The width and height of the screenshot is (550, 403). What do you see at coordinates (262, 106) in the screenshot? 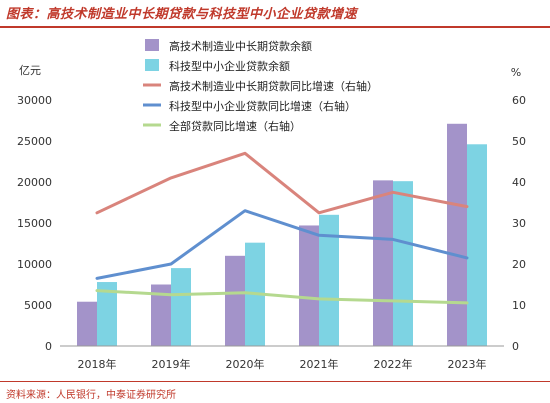
I see `legend-label: 科技型中小企业贷款同比增速（右轴）` at bounding box center [262, 106].